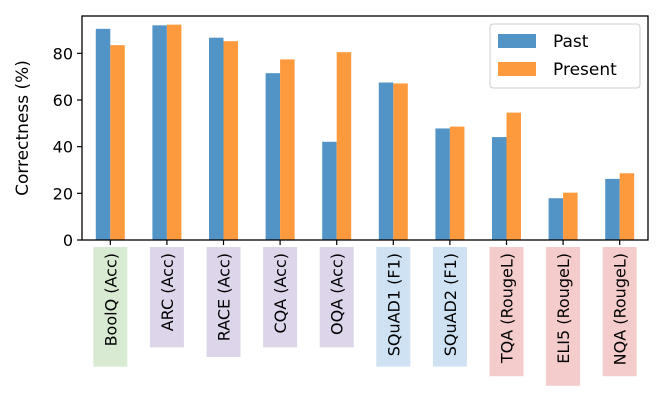  What do you see at coordinates (63, 147) in the screenshot?
I see `y-tick-label: 40` at bounding box center [63, 147].